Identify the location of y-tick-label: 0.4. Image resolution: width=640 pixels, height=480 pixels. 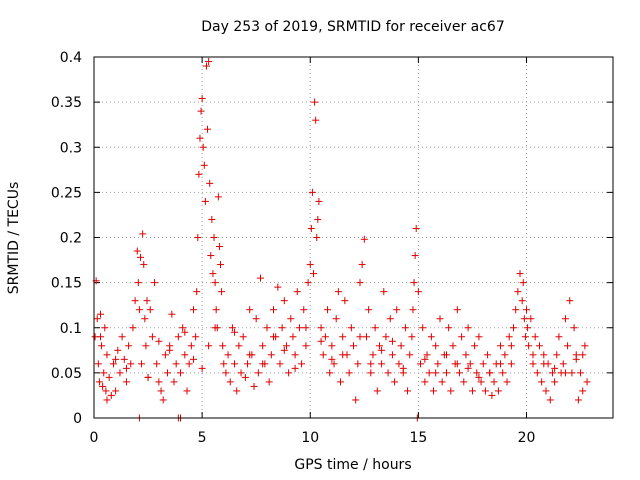
(71, 58).